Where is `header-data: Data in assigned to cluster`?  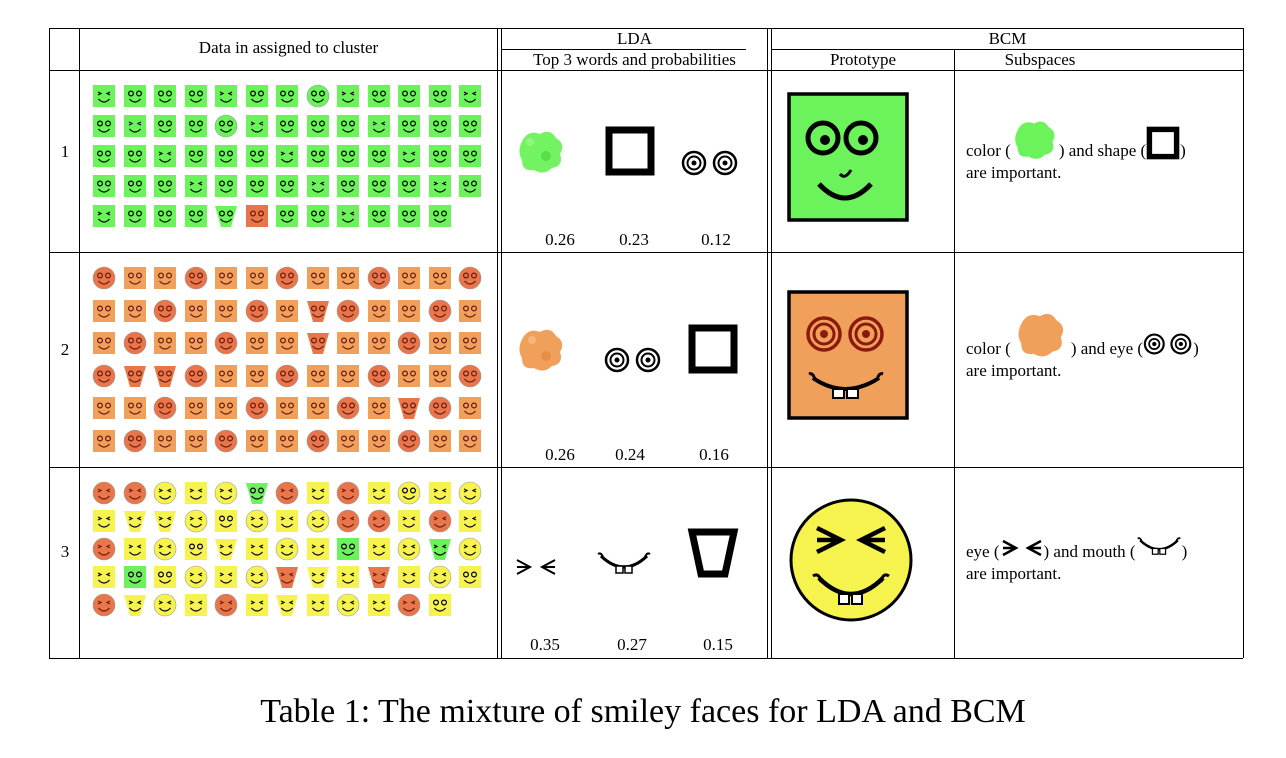 header-data: Data in assigned to cluster is located at coordinates (288, 47).